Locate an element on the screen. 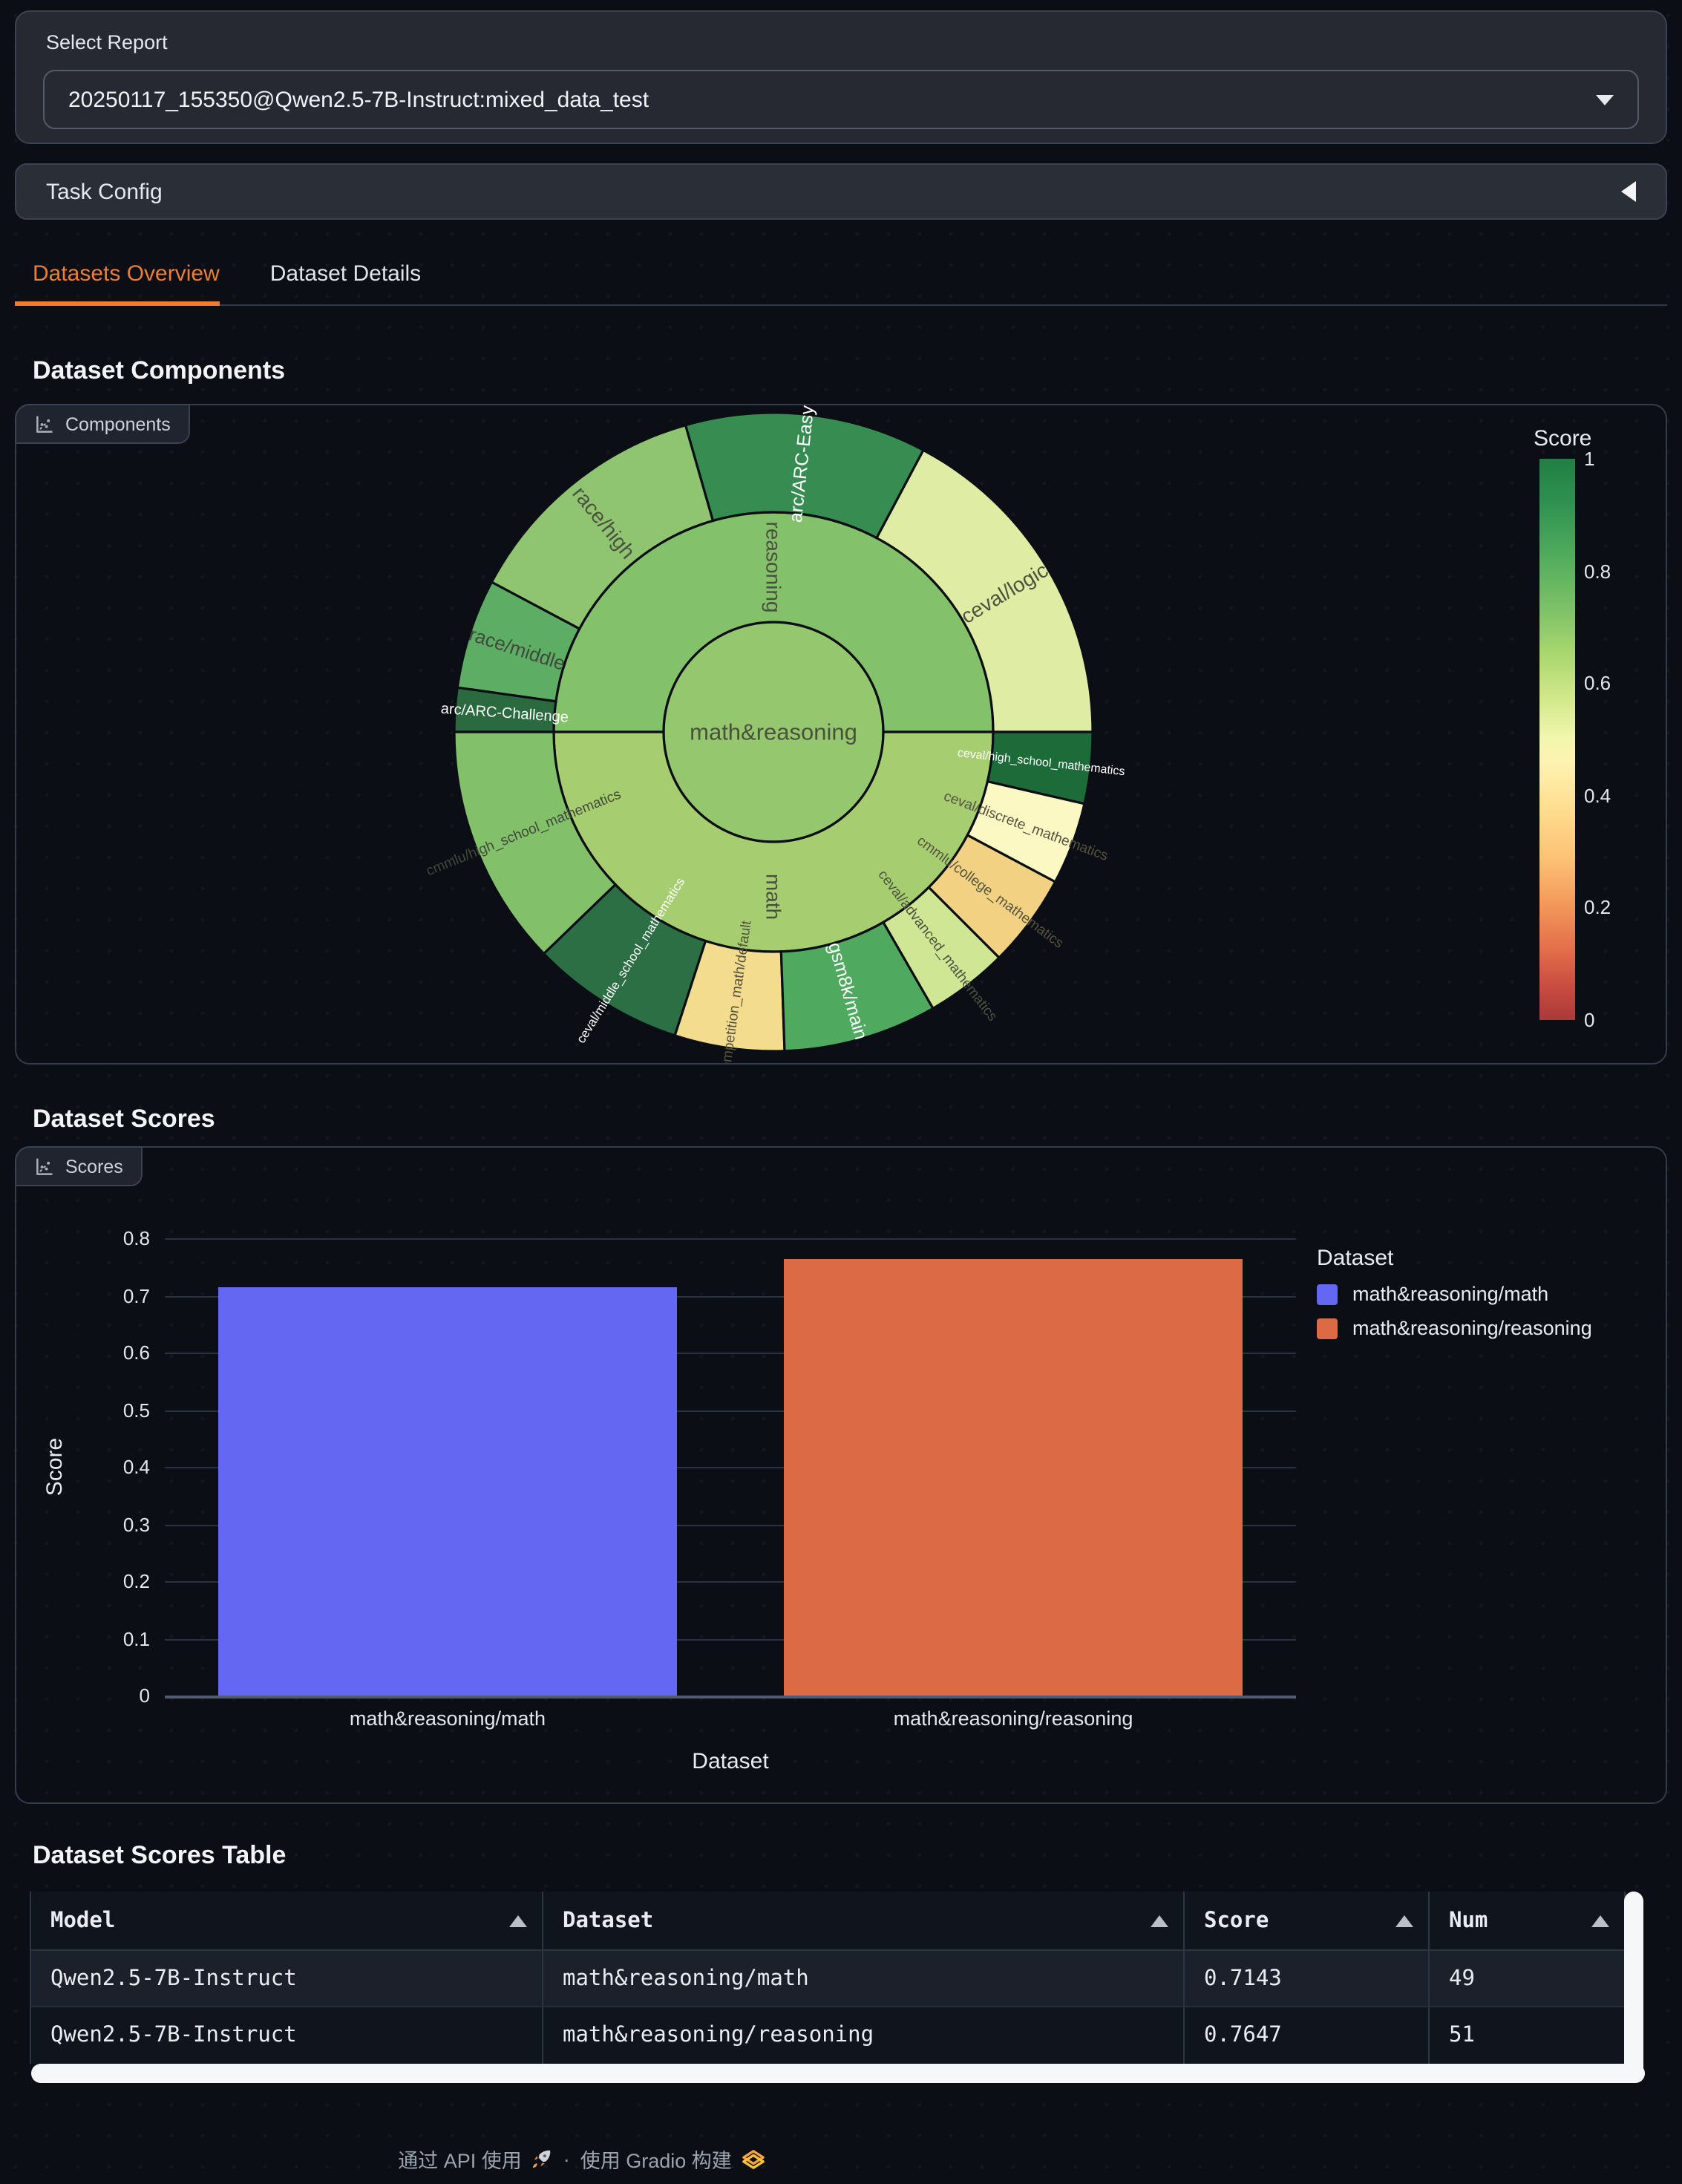  rocket-icon is located at coordinates (542, 2158).